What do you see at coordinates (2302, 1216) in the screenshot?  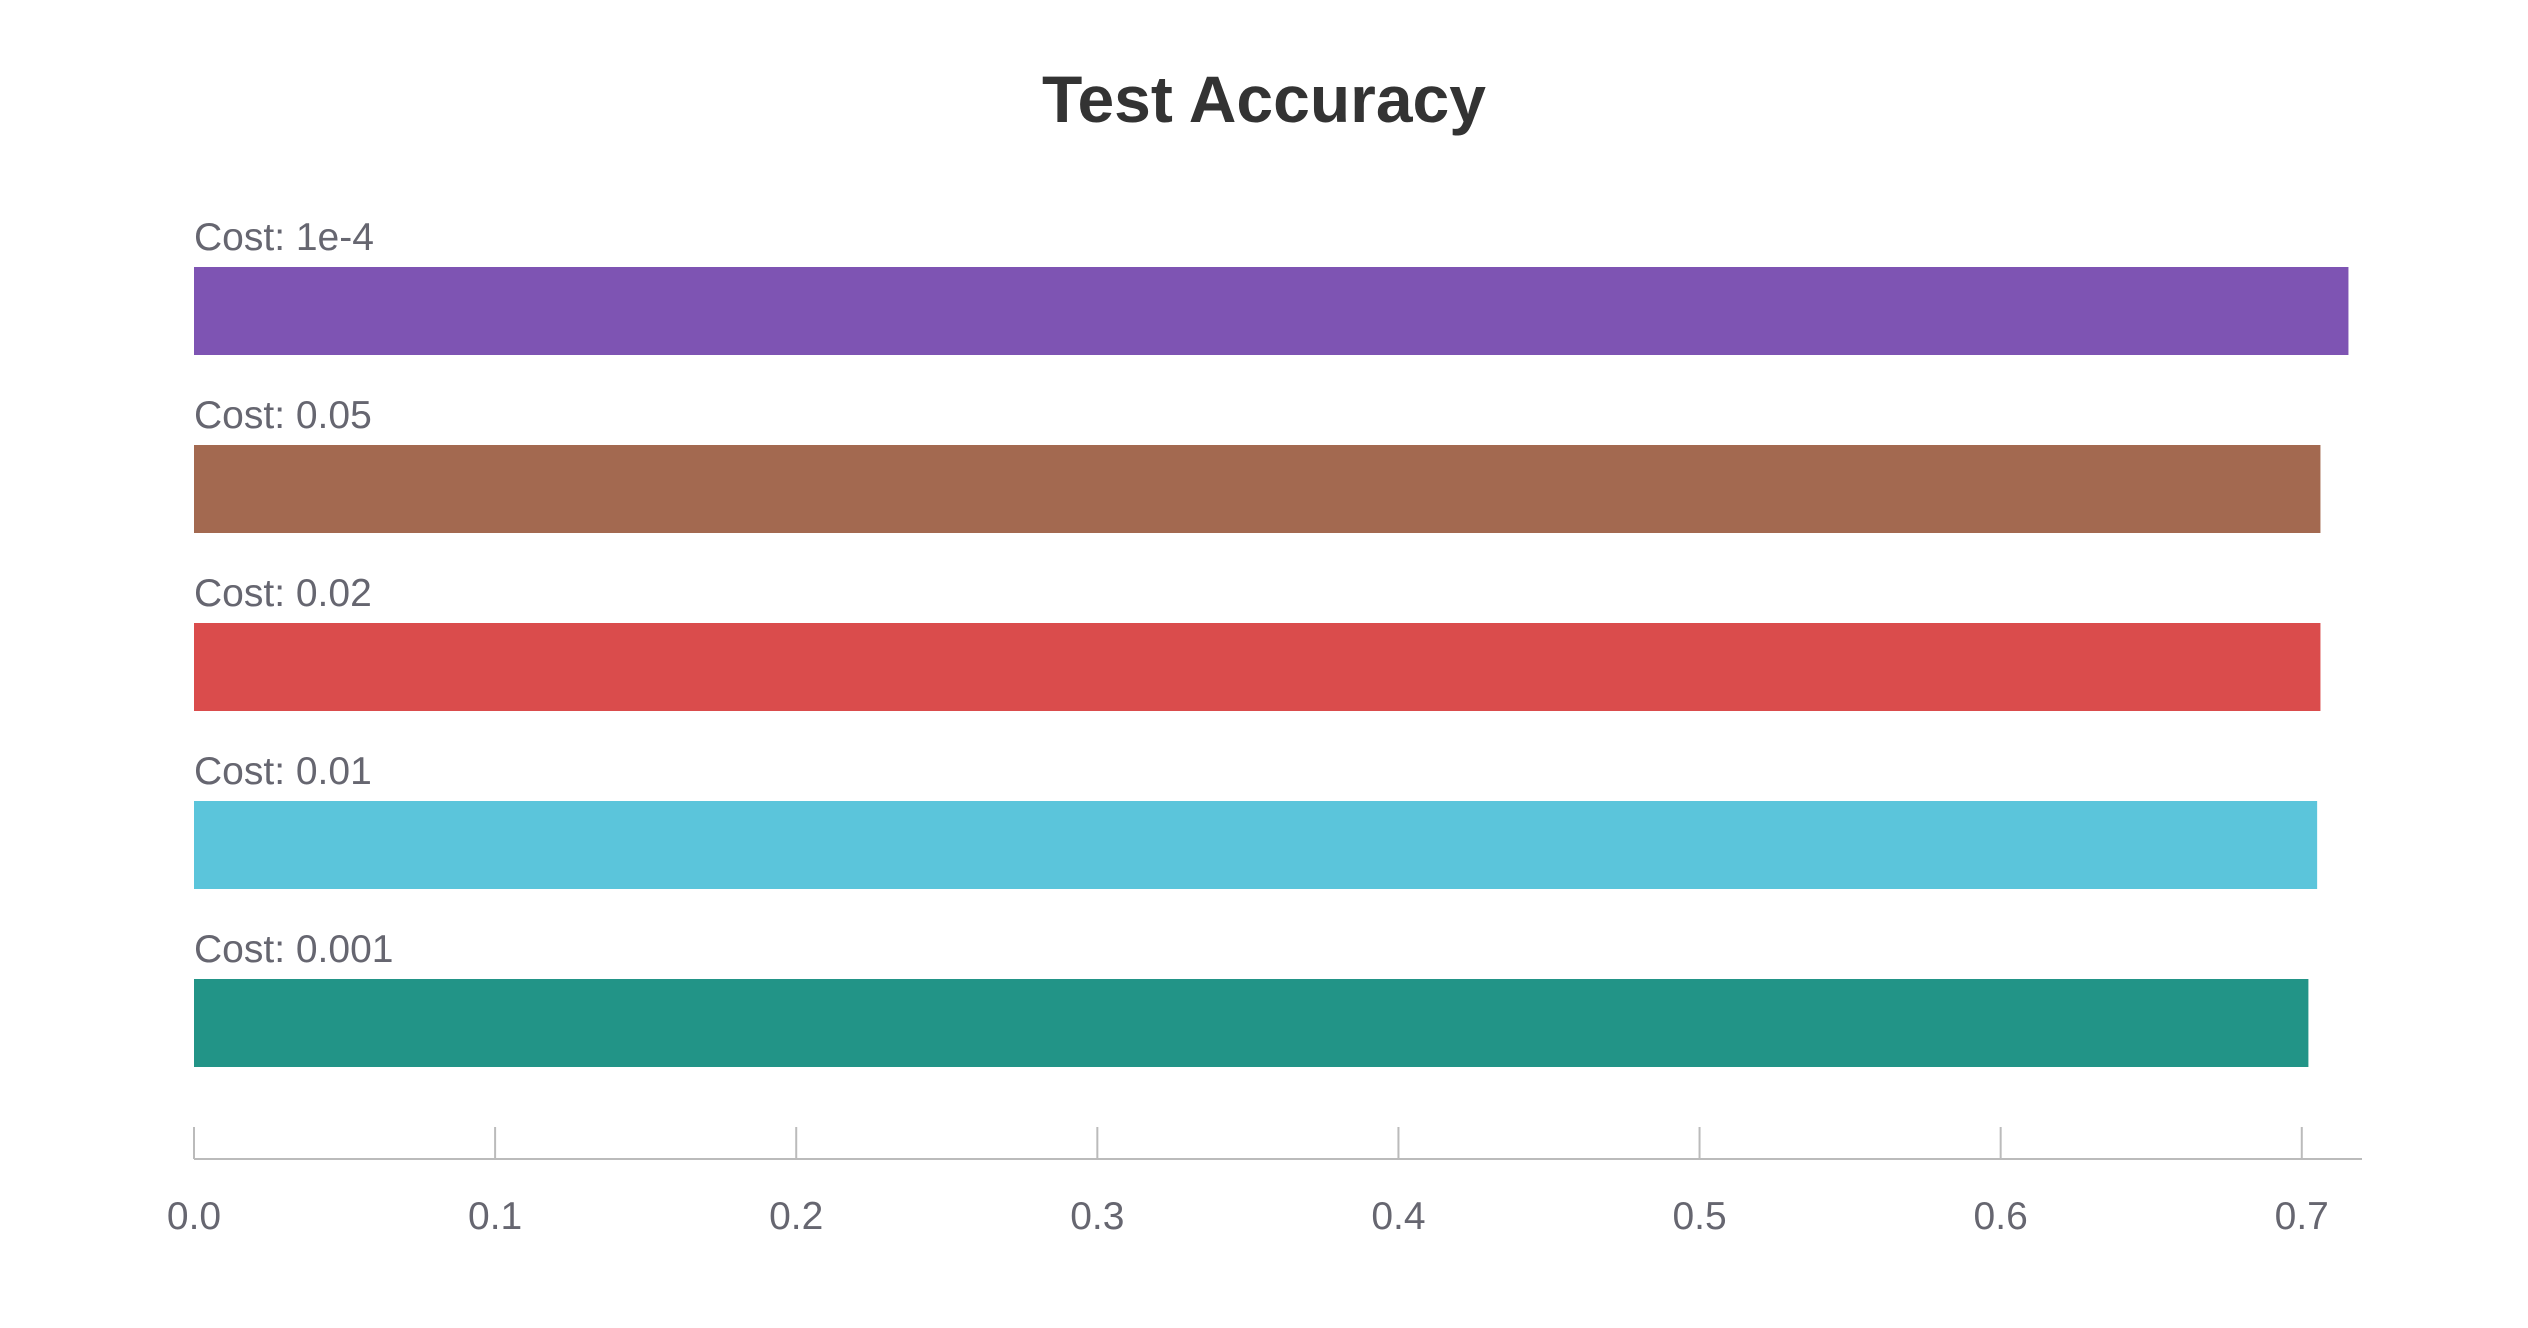 I see `x-tick-label: 0.7` at bounding box center [2302, 1216].